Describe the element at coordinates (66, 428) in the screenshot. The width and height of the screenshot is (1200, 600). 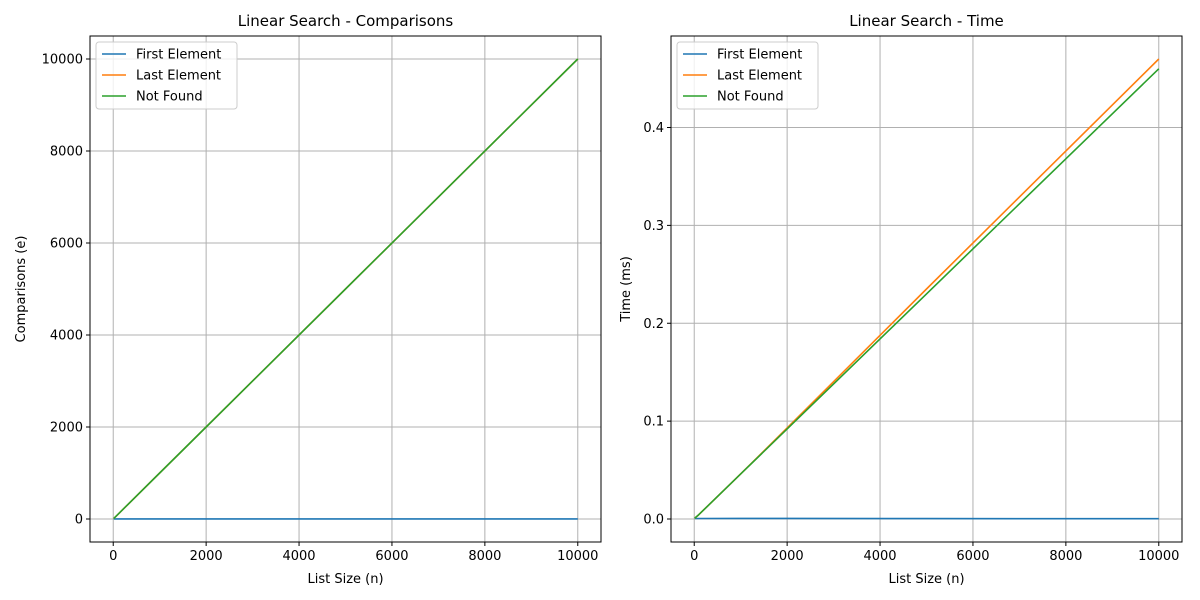
I see `y-tick-label: 2000` at that location.